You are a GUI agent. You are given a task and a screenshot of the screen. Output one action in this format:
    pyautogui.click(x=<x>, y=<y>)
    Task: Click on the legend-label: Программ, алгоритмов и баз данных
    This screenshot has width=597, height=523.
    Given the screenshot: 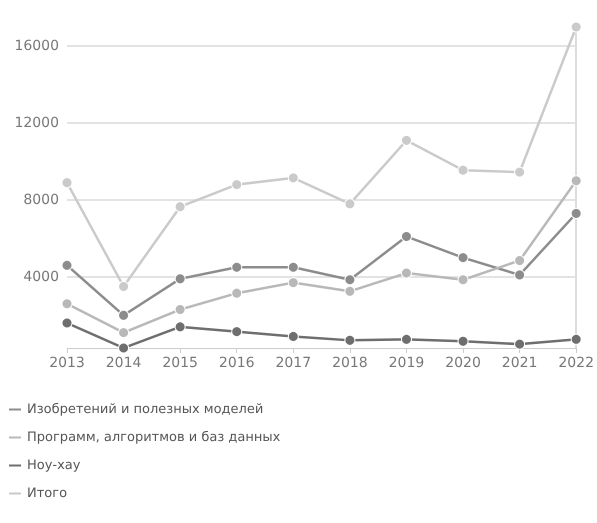 What is the action you would take?
    pyautogui.click(x=154, y=437)
    